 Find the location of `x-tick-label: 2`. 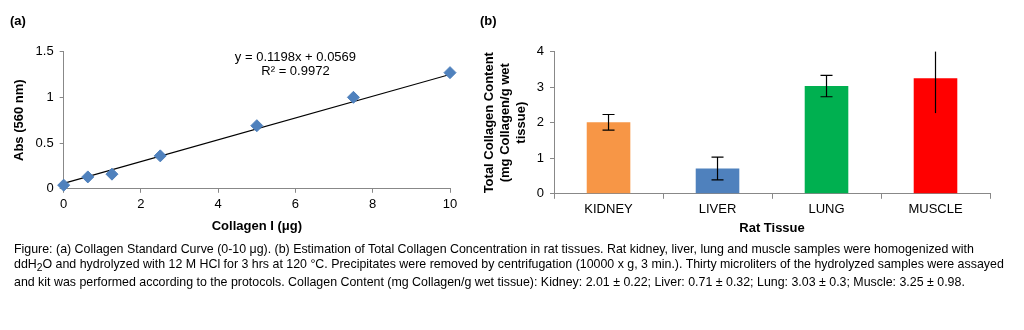

x-tick-label: 2 is located at coordinates (141, 204).